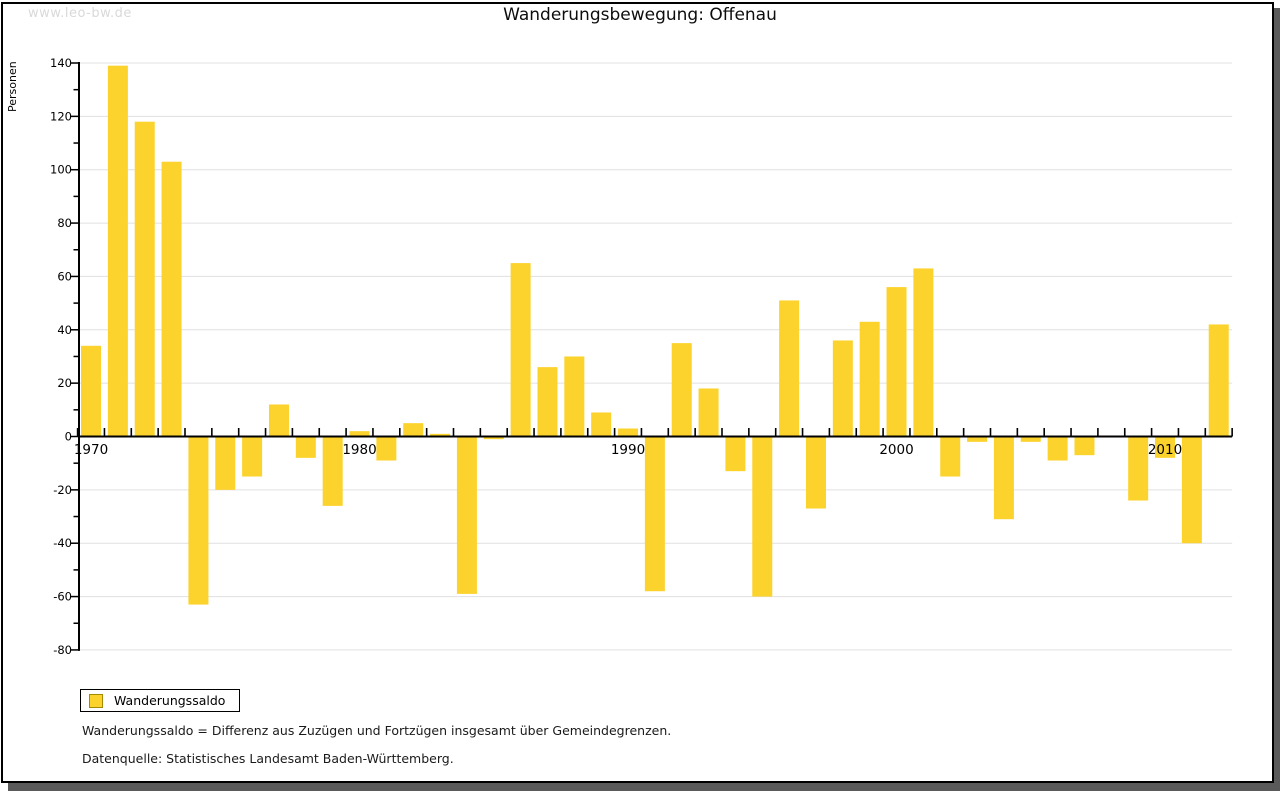 This screenshot has width=1280, height=791. What do you see at coordinates (1084, 446) in the screenshot?
I see `bar-2007` at bounding box center [1084, 446].